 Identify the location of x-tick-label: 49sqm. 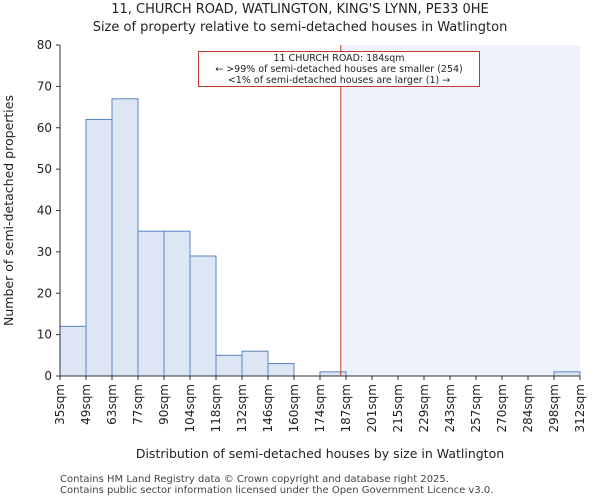
(86, 404).